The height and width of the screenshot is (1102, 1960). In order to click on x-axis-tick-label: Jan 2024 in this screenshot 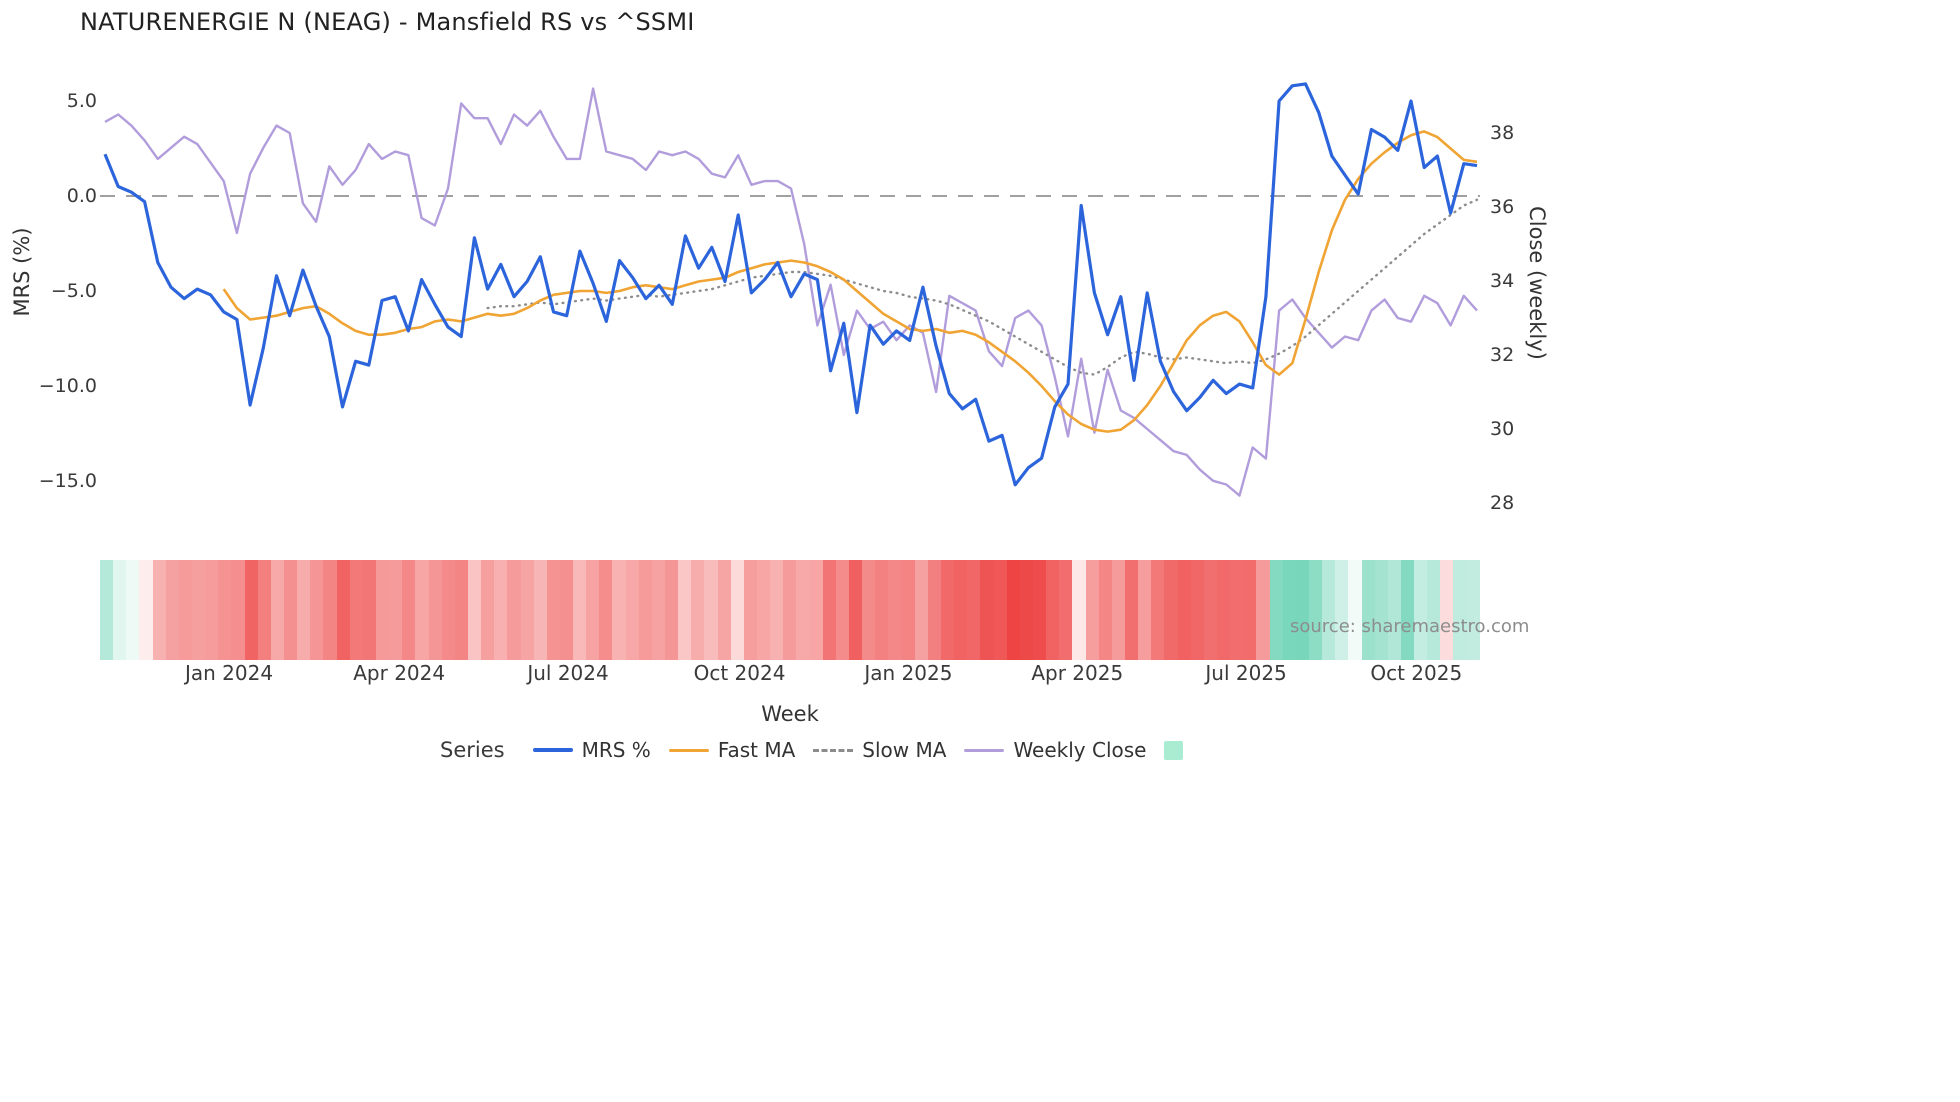, I will do `click(229, 673)`.